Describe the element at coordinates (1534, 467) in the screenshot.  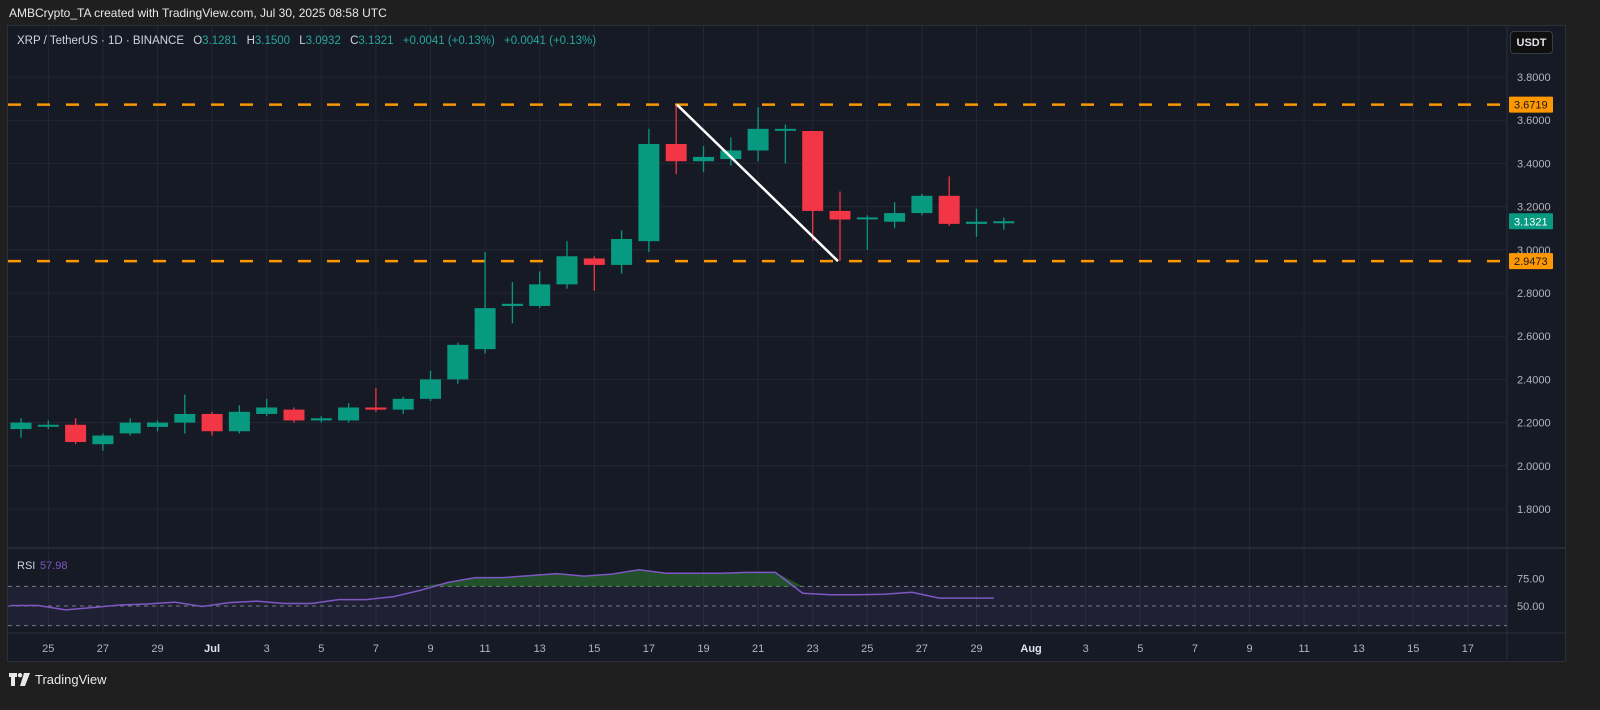
I see `price-tick: 2.0000` at that location.